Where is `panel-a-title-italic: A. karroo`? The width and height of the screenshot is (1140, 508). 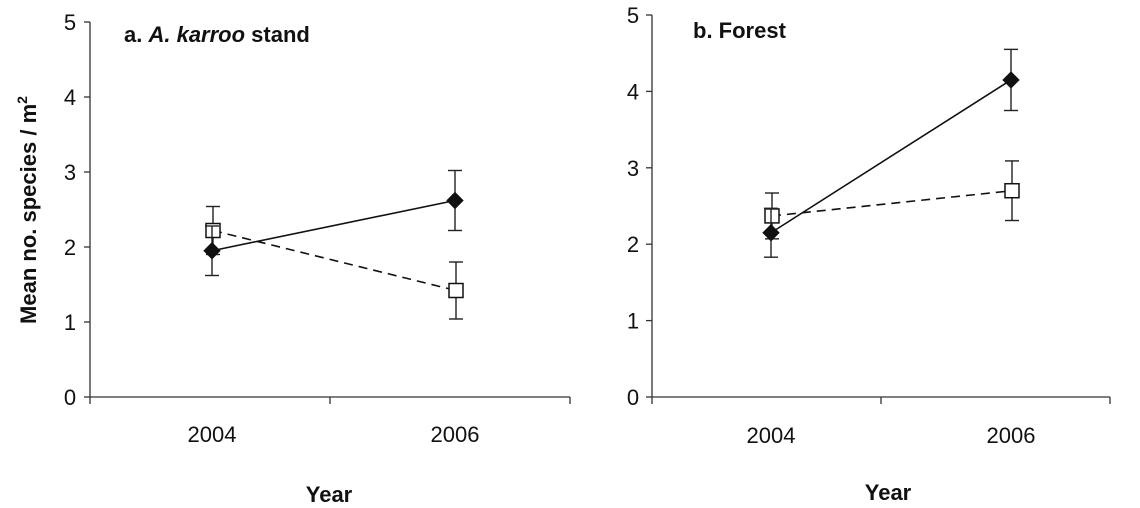
panel-a-title-italic: A. karroo is located at coordinates (196, 34).